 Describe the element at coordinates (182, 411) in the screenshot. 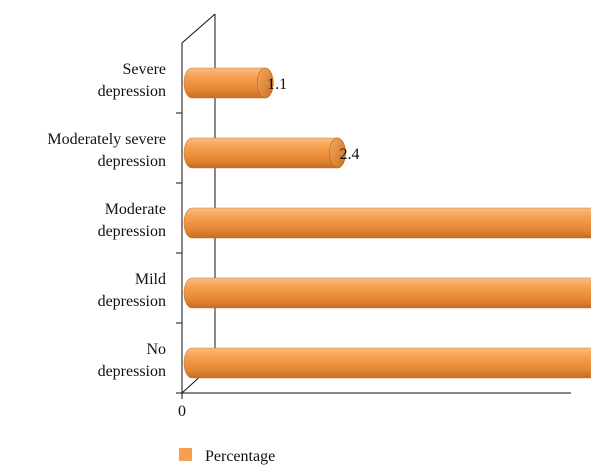

I see `x-tick-label: 0` at that location.